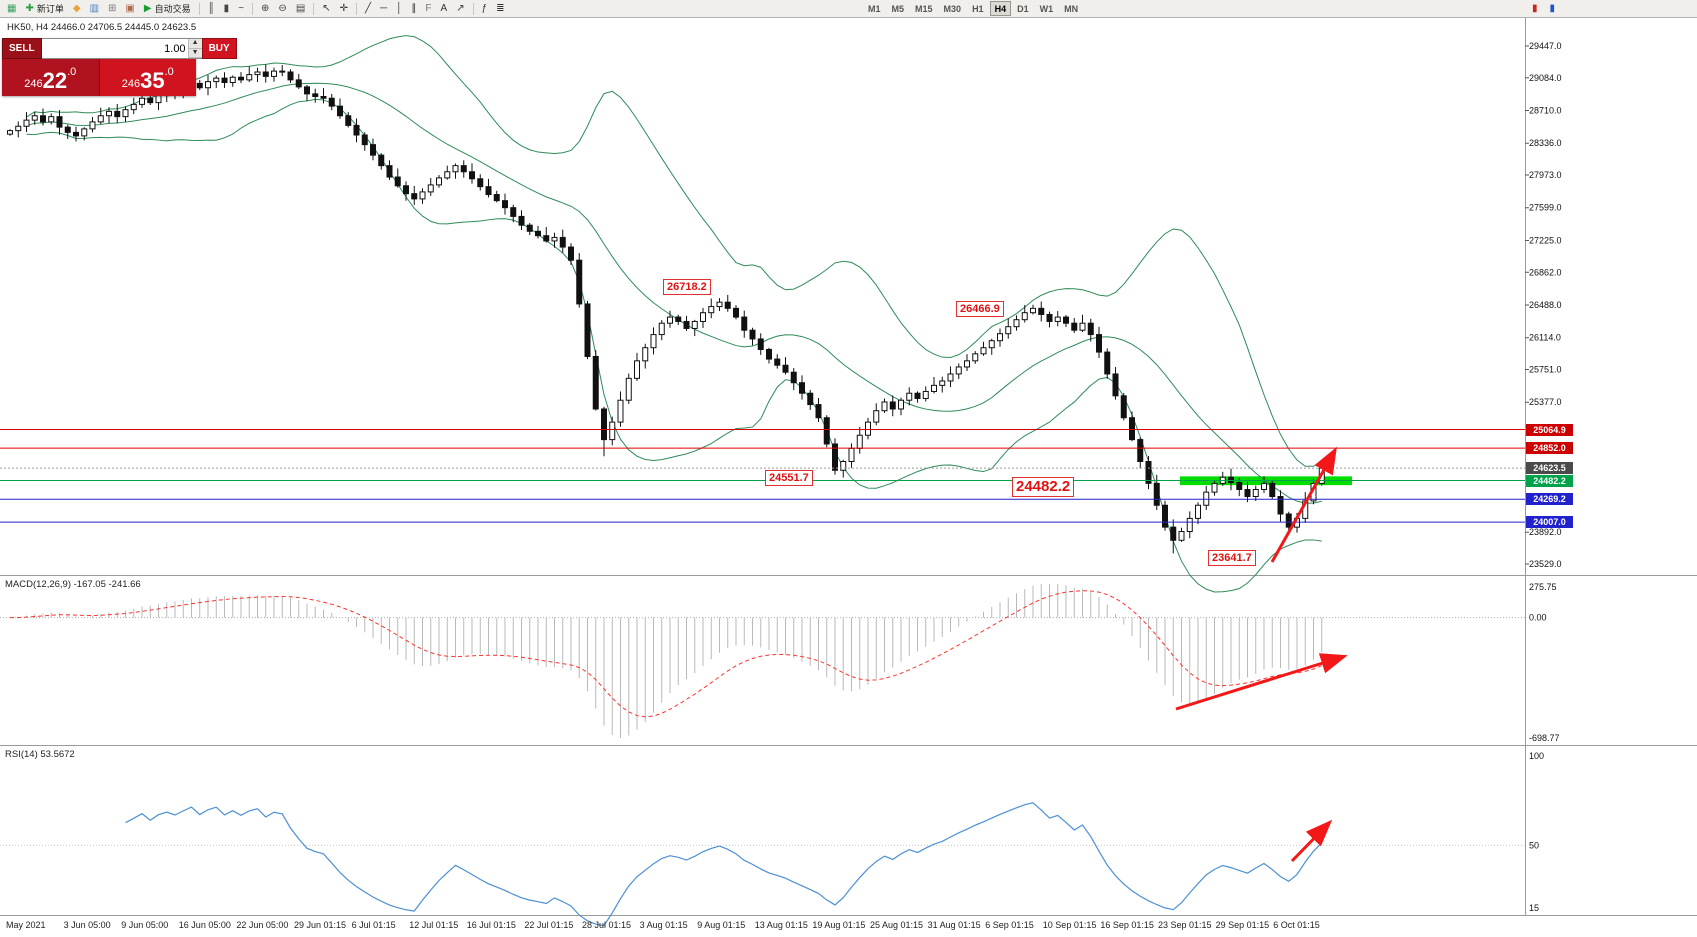  What do you see at coordinates (874, 8) in the screenshot?
I see `timeframe-button-M1: M1` at bounding box center [874, 8].